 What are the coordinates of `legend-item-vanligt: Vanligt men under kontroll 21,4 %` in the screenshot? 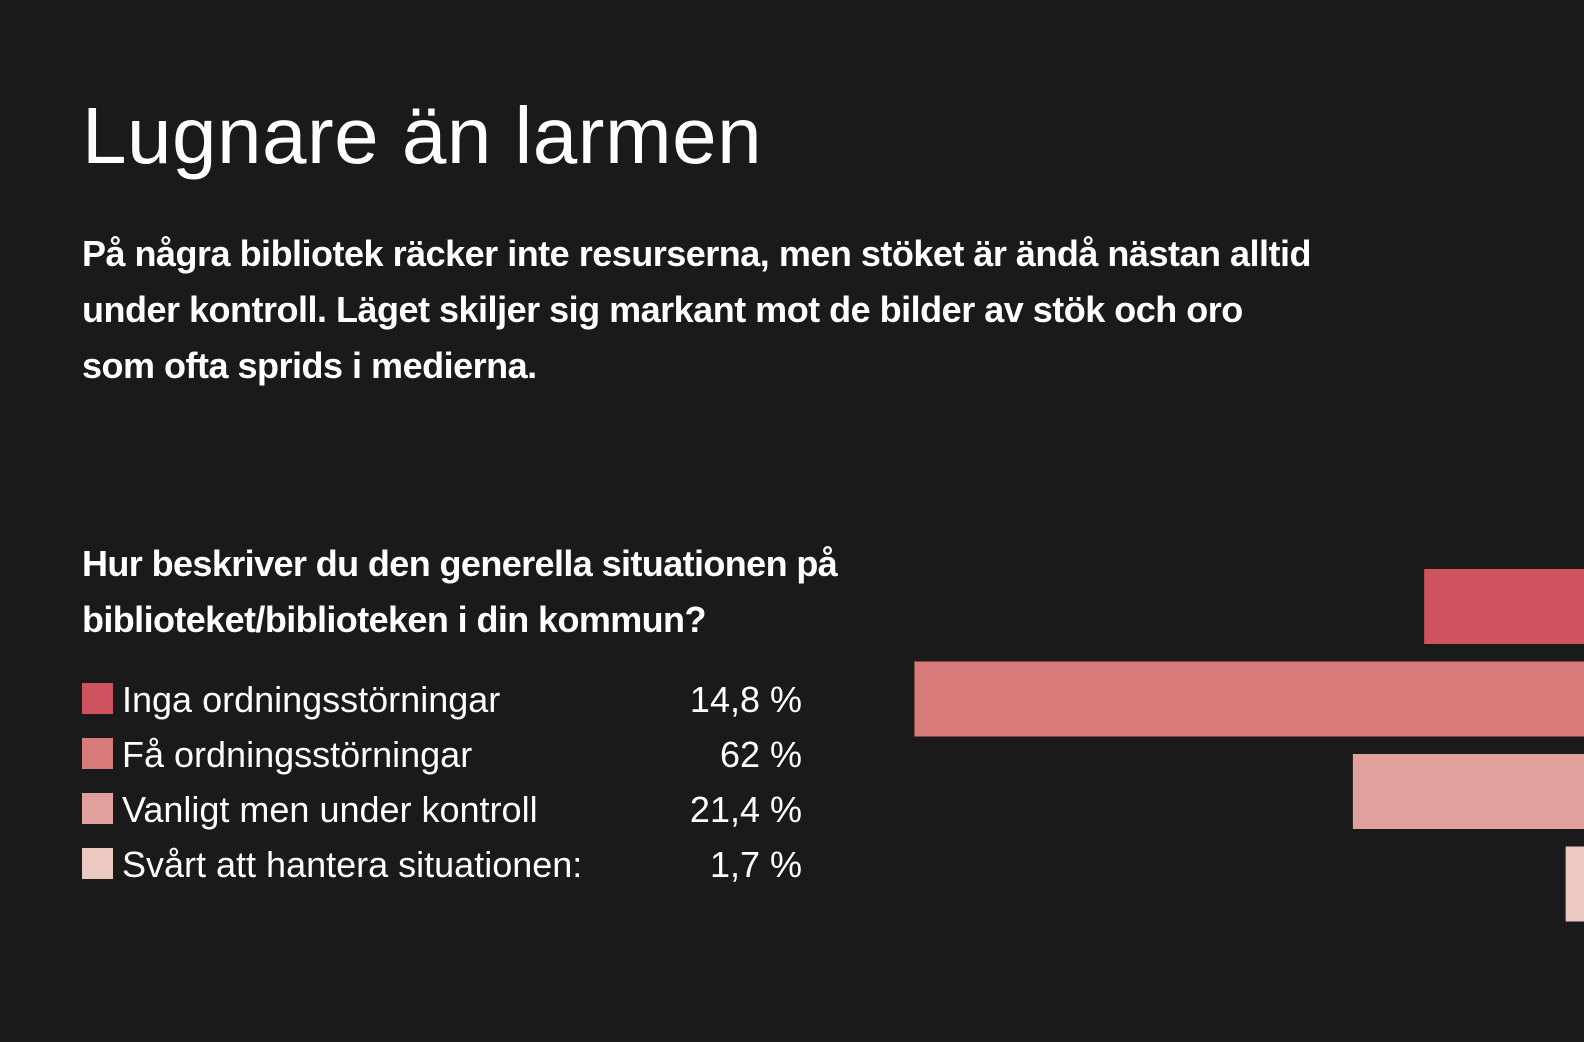 It's located at (442, 809).